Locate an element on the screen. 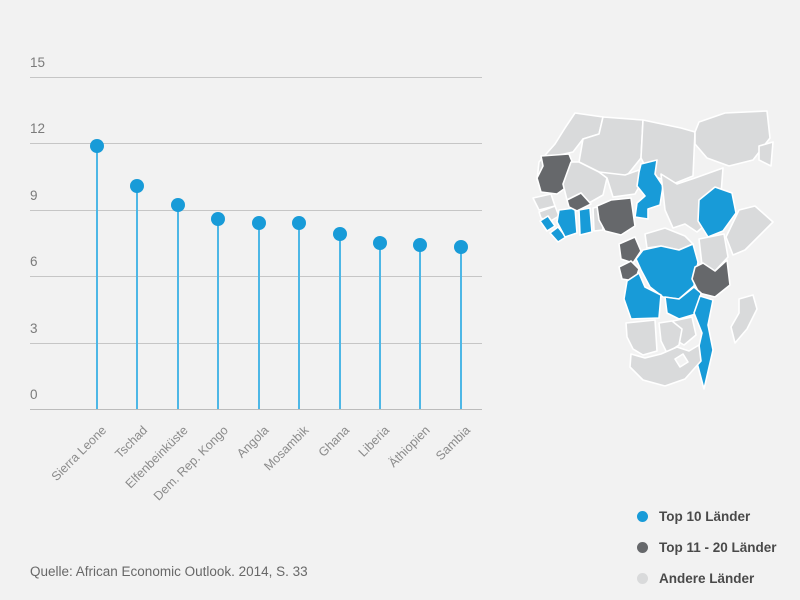 The image size is (800, 600). map-region-namibia is located at coordinates (641, 337).